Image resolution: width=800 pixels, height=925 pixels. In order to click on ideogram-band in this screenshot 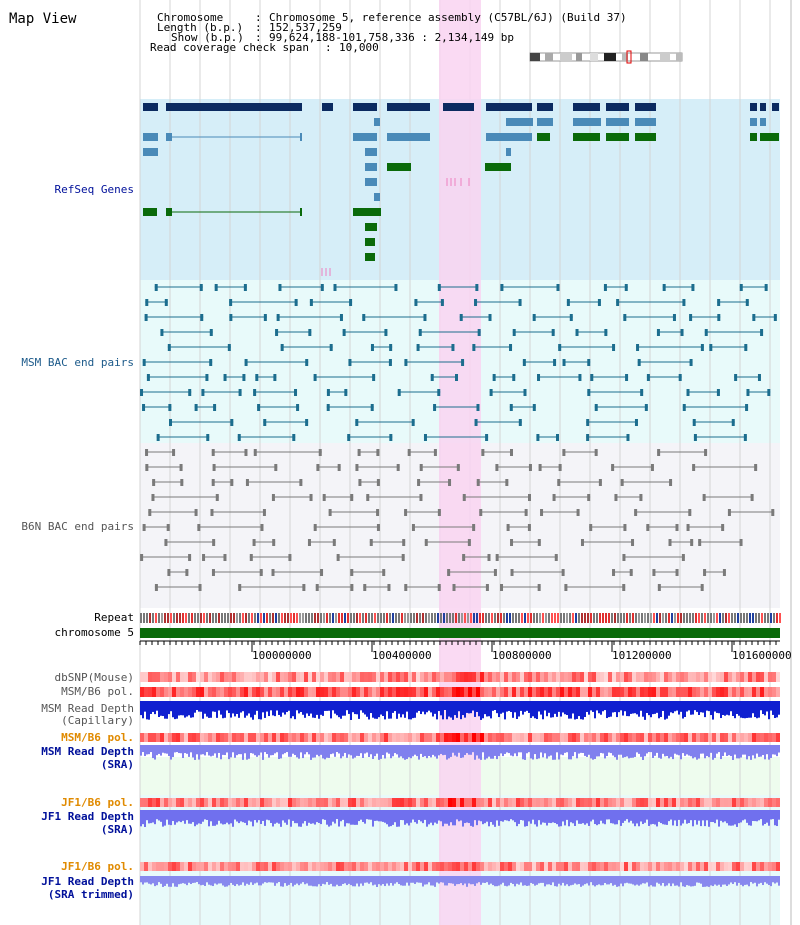, I will do `click(625, 57)`.